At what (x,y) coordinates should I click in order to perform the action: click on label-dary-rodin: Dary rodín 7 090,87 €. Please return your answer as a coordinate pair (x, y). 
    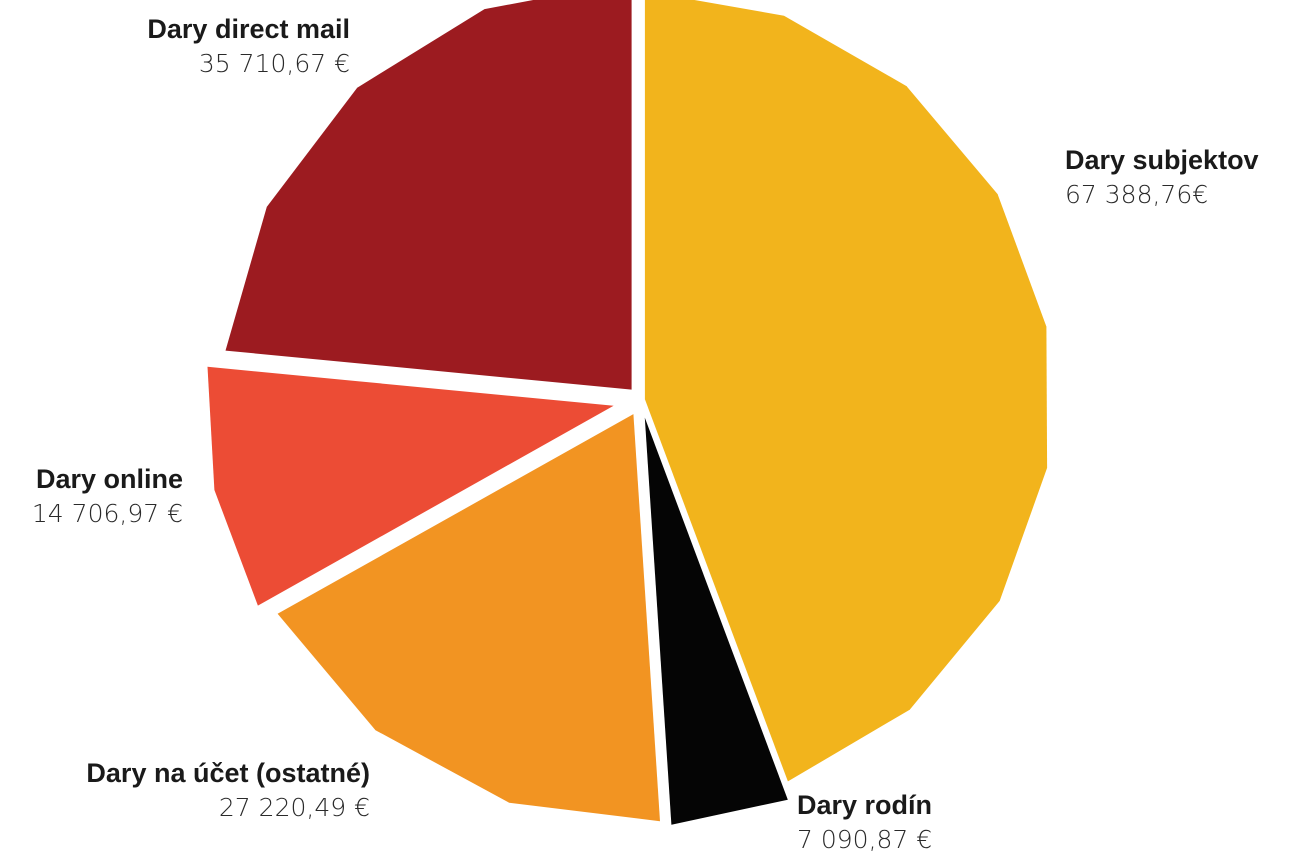
    Looking at the image, I should click on (864, 823).